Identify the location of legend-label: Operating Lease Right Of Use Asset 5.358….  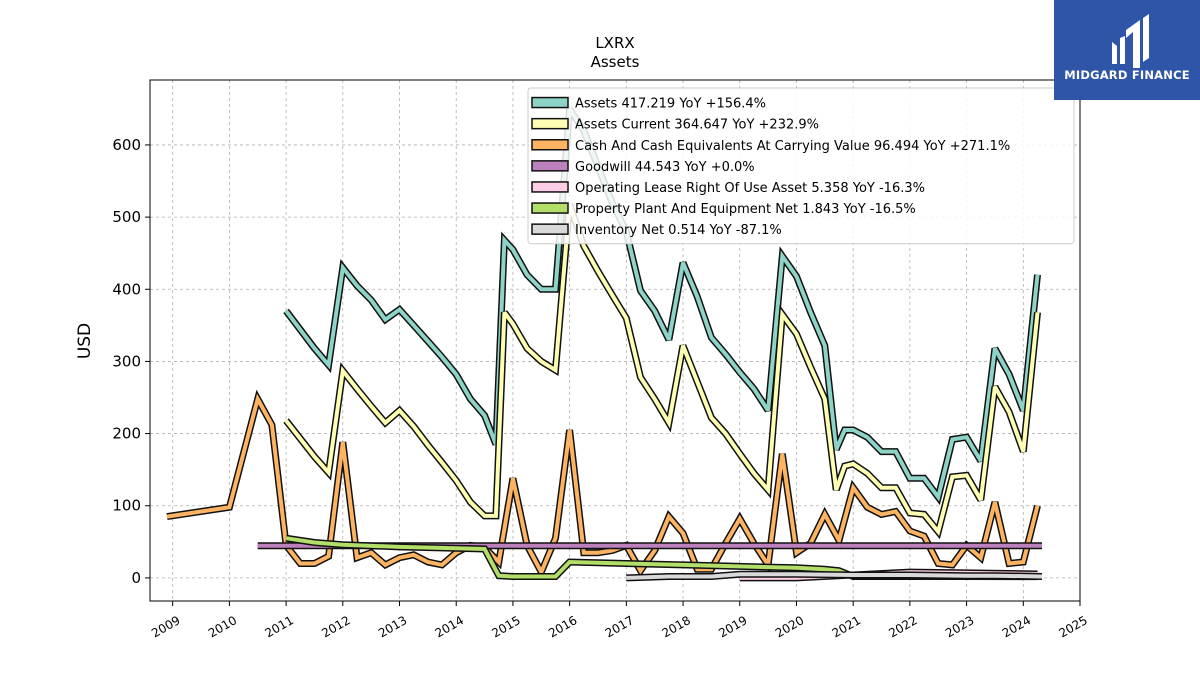
(750, 188).